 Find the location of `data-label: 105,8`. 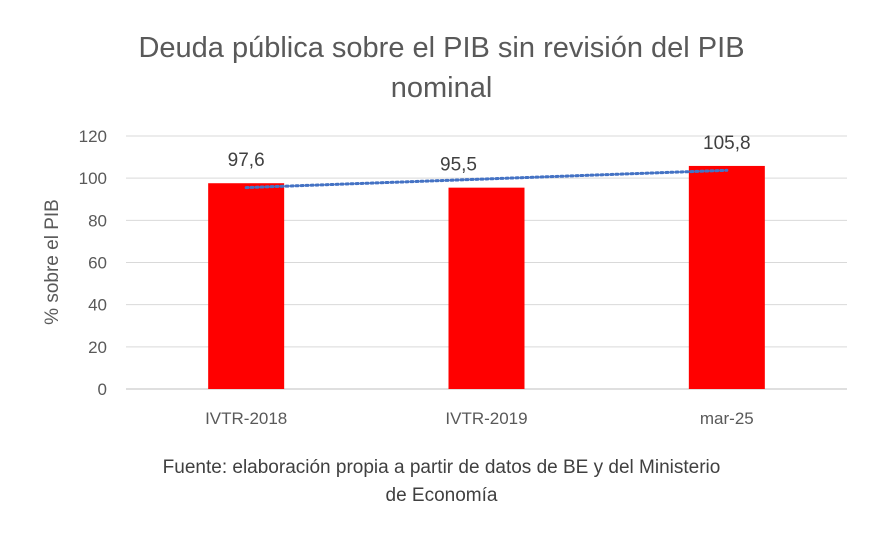

data-label: 105,8 is located at coordinates (727, 143).